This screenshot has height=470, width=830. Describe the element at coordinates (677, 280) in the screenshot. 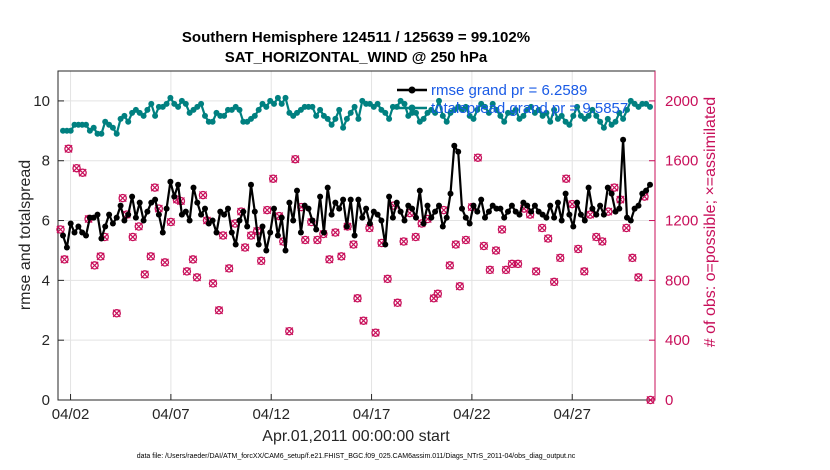

I see `y-right-tick-label: 800` at that location.